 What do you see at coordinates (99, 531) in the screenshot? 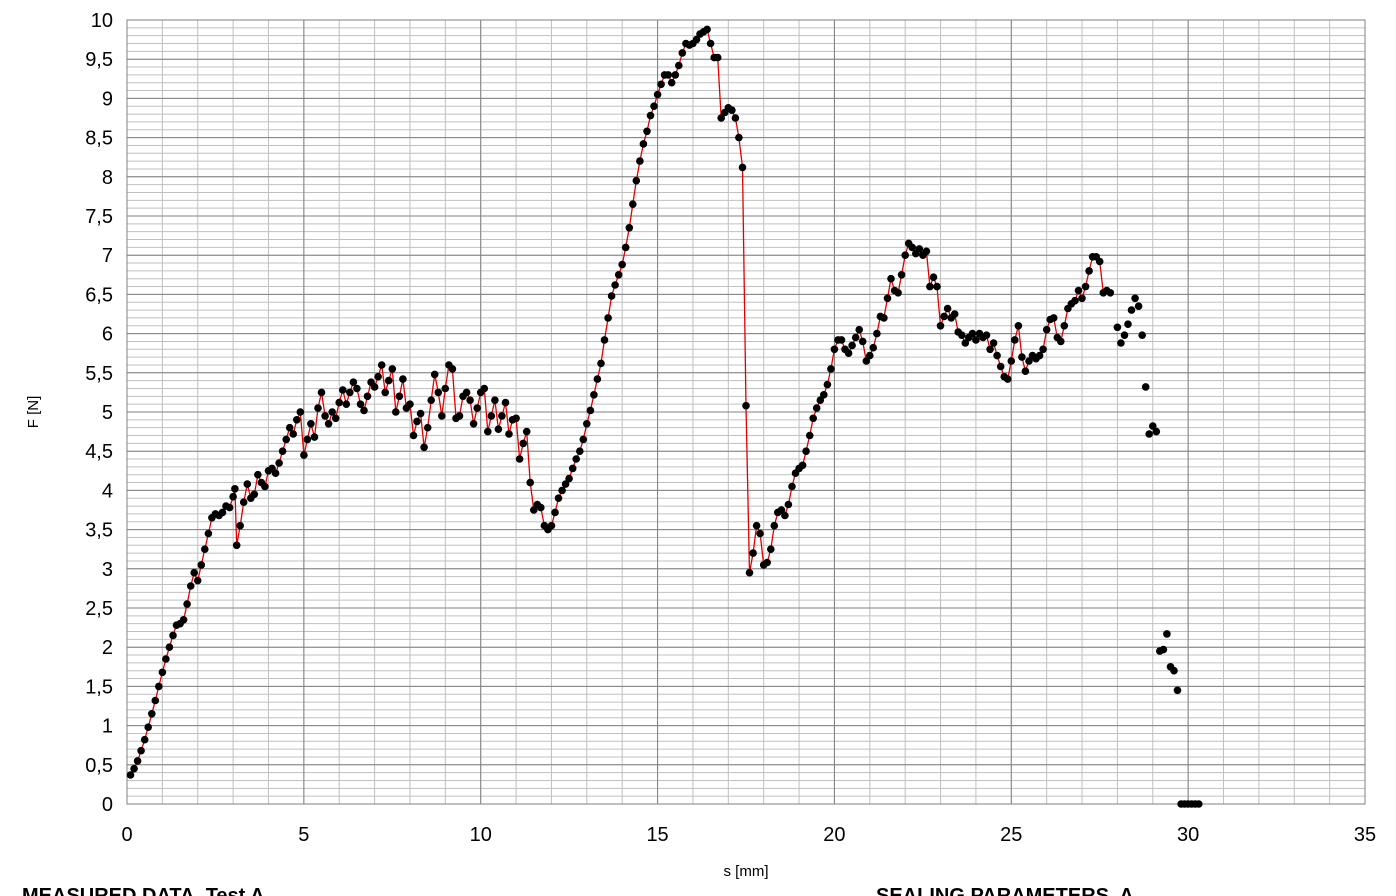
I see `y-tick-label: 3,5` at bounding box center [99, 531].